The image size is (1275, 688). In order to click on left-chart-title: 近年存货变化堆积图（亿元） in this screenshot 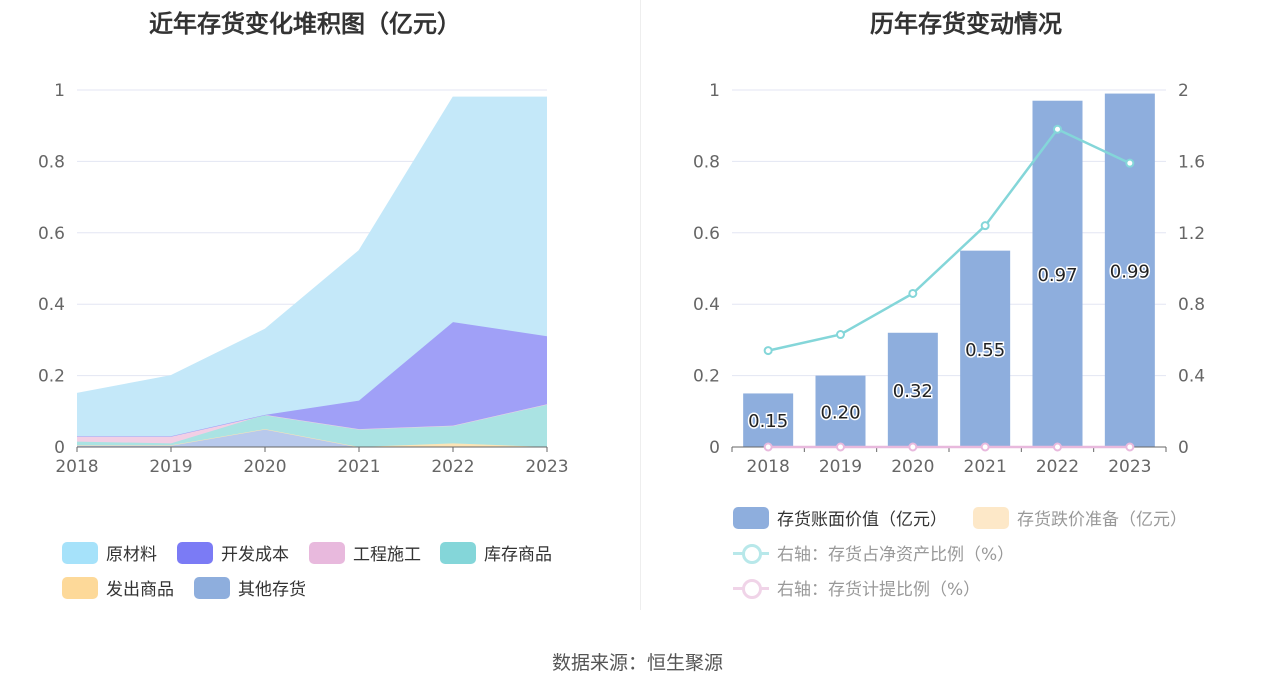, I will do `click(305, 24)`.